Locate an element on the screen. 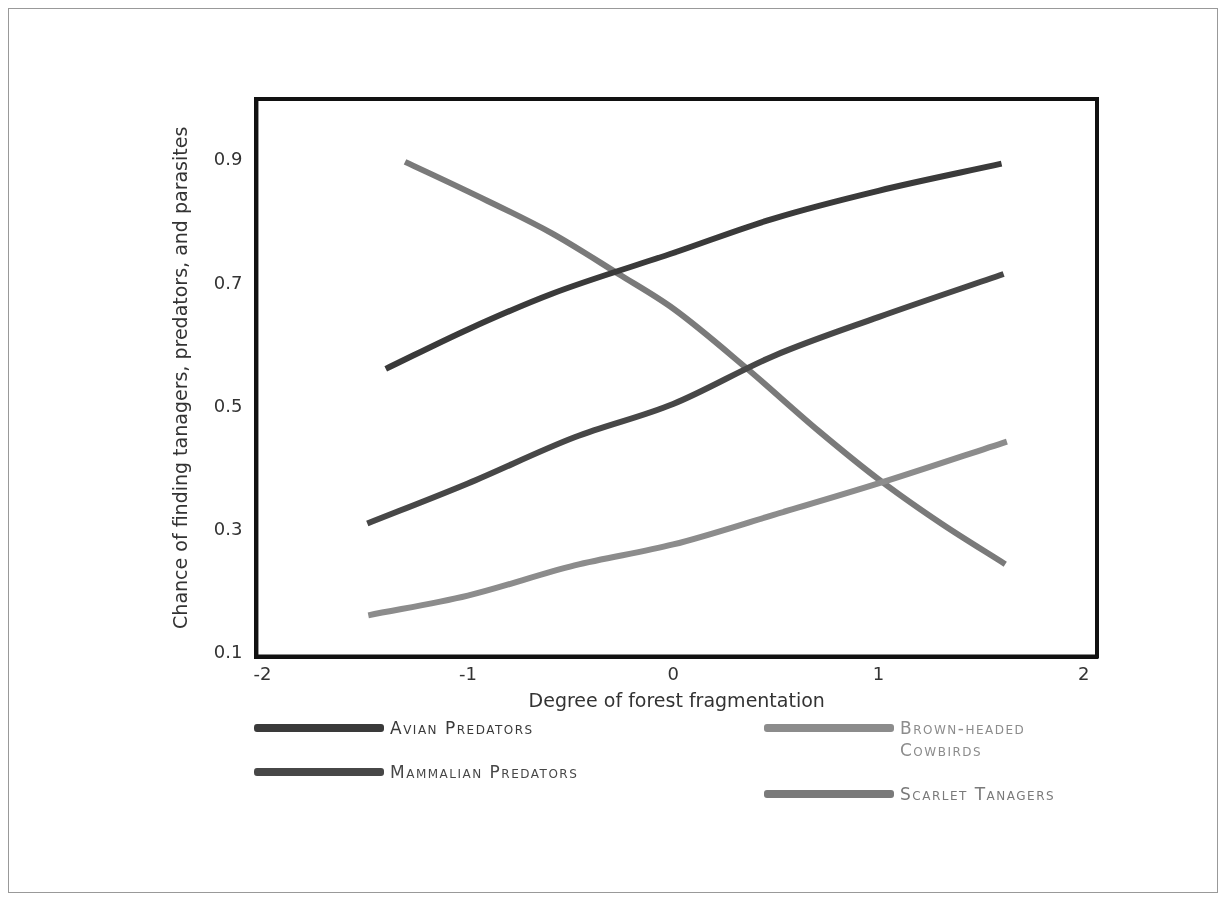 The image size is (1226, 901). x-axis-title: Degree of forest fragmentation is located at coordinates (676, 699).